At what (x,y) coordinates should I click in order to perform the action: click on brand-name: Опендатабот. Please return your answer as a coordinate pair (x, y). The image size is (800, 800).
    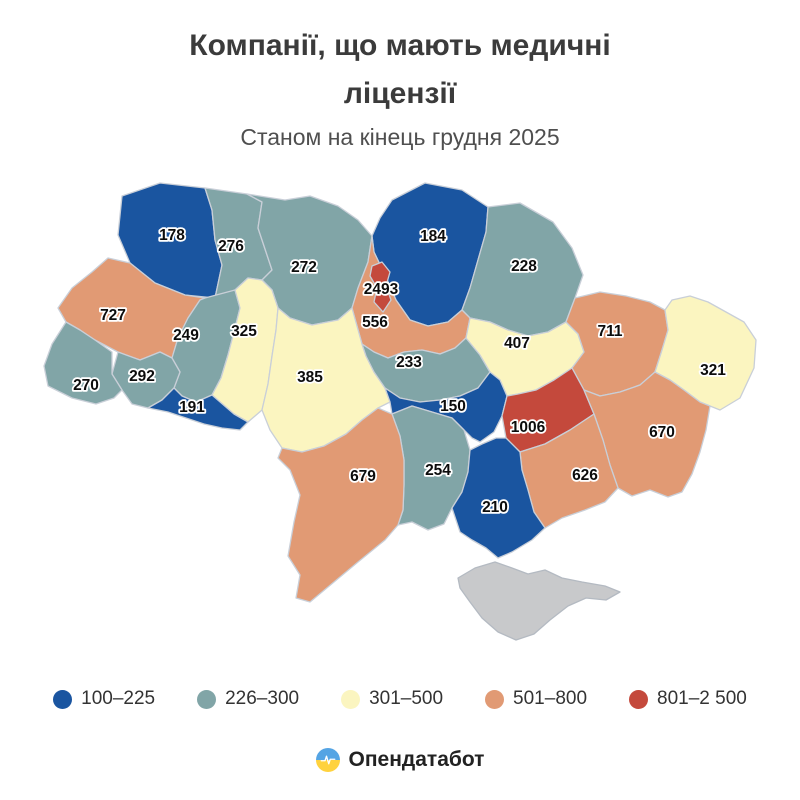
    Looking at the image, I should click on (416, 759).